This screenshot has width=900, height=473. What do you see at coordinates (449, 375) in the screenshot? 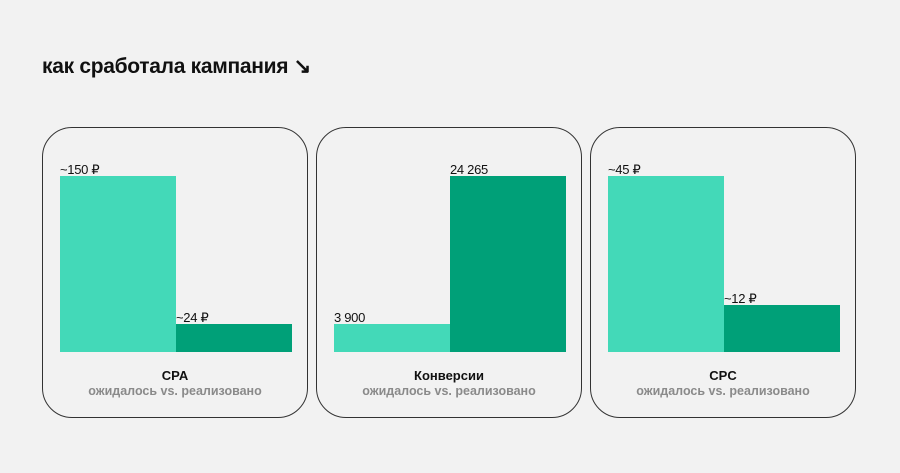
I see `chart-title: Конверсии` at bounding box center [449, 375].